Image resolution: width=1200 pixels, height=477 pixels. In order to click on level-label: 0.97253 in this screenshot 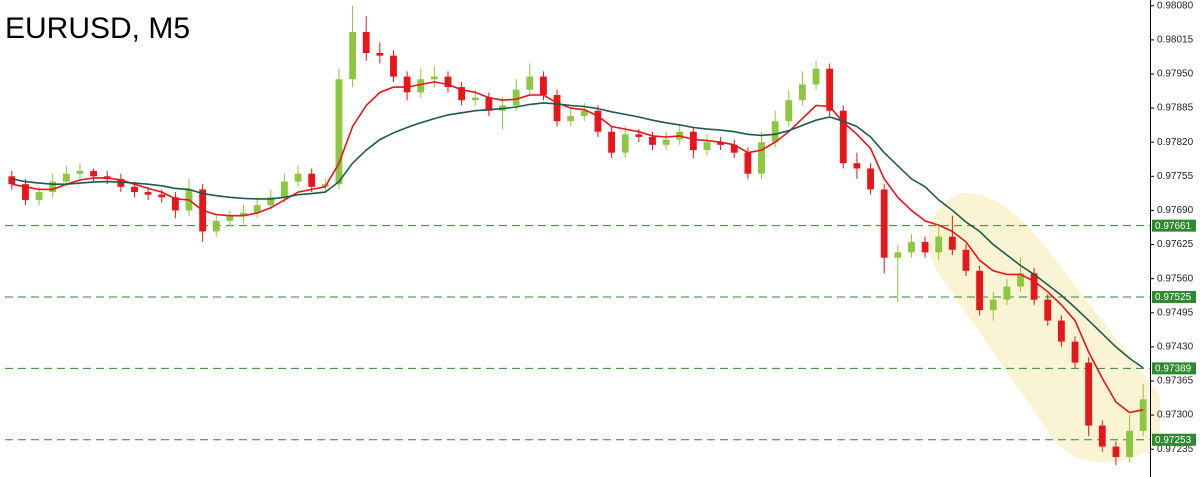, I will do `click(1173, 440)`.